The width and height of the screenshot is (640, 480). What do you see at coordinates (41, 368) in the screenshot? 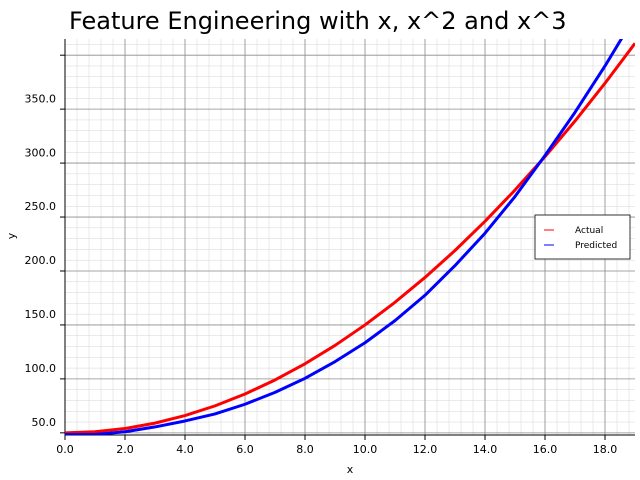
I see `y-tick-label: 100.0` at bounding box center [41, 368].